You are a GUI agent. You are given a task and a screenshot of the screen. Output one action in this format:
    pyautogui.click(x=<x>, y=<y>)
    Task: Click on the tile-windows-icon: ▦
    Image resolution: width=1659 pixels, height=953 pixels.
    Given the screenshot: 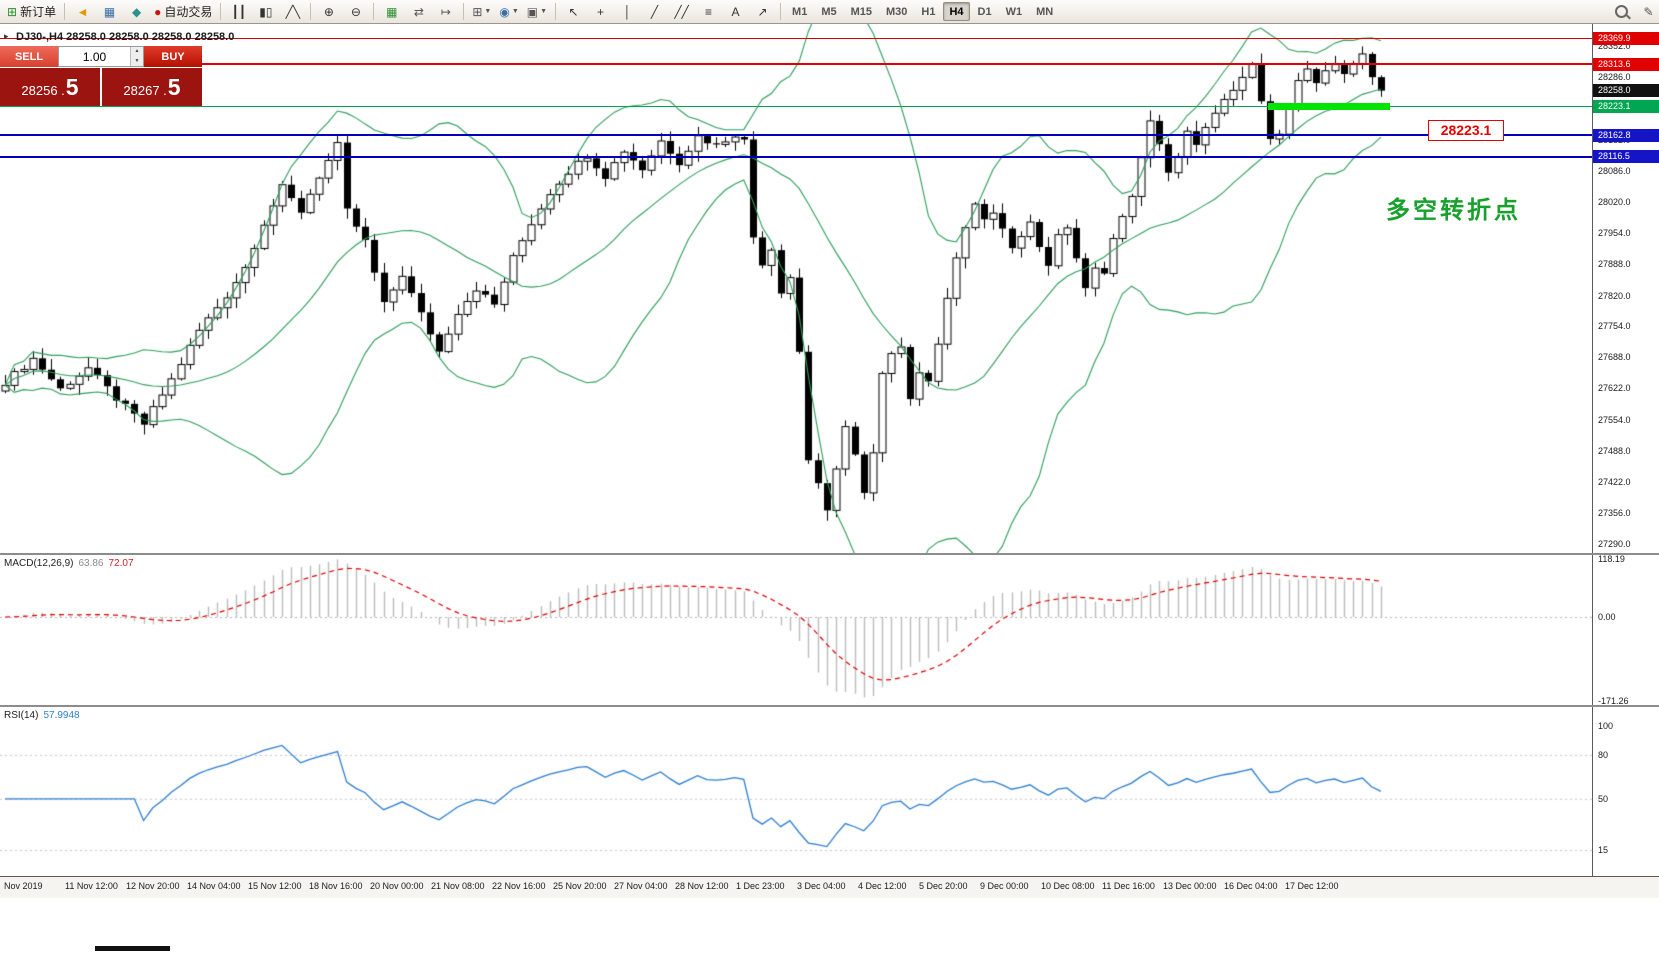 What is the action you would take?
    pyautogui.click(x=392, y=11)
    